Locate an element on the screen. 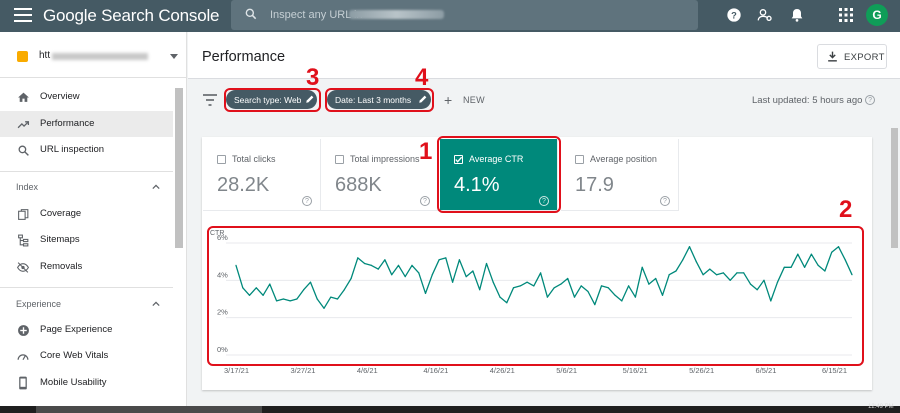  scrollbar-thumb is located at coordinates (894, 188).